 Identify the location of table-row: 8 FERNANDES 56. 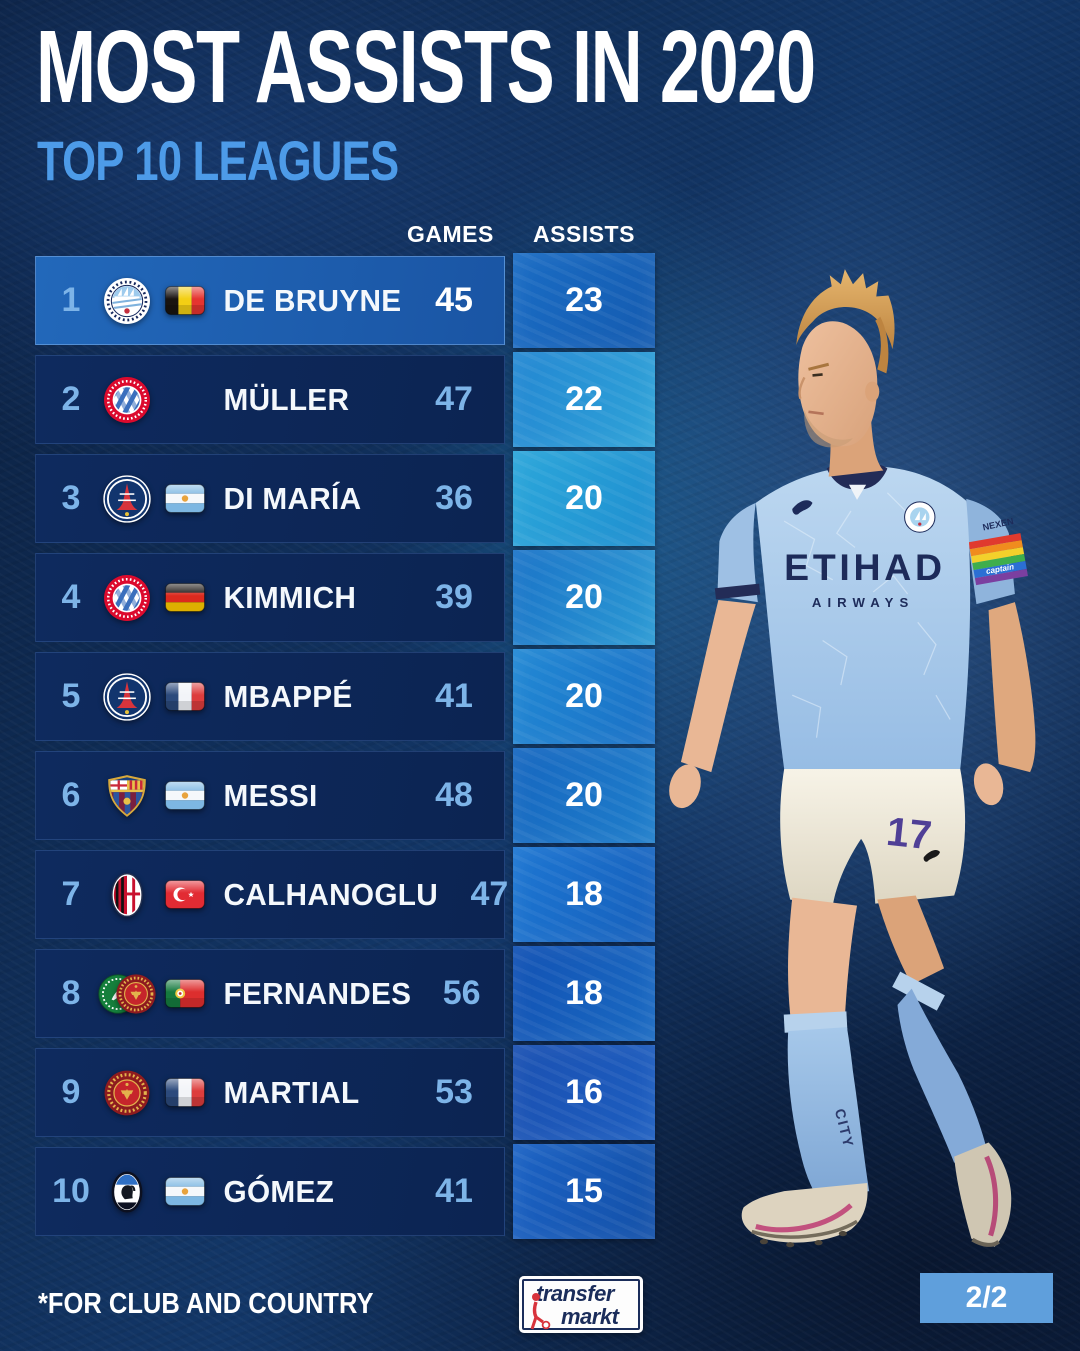
(270, 993).